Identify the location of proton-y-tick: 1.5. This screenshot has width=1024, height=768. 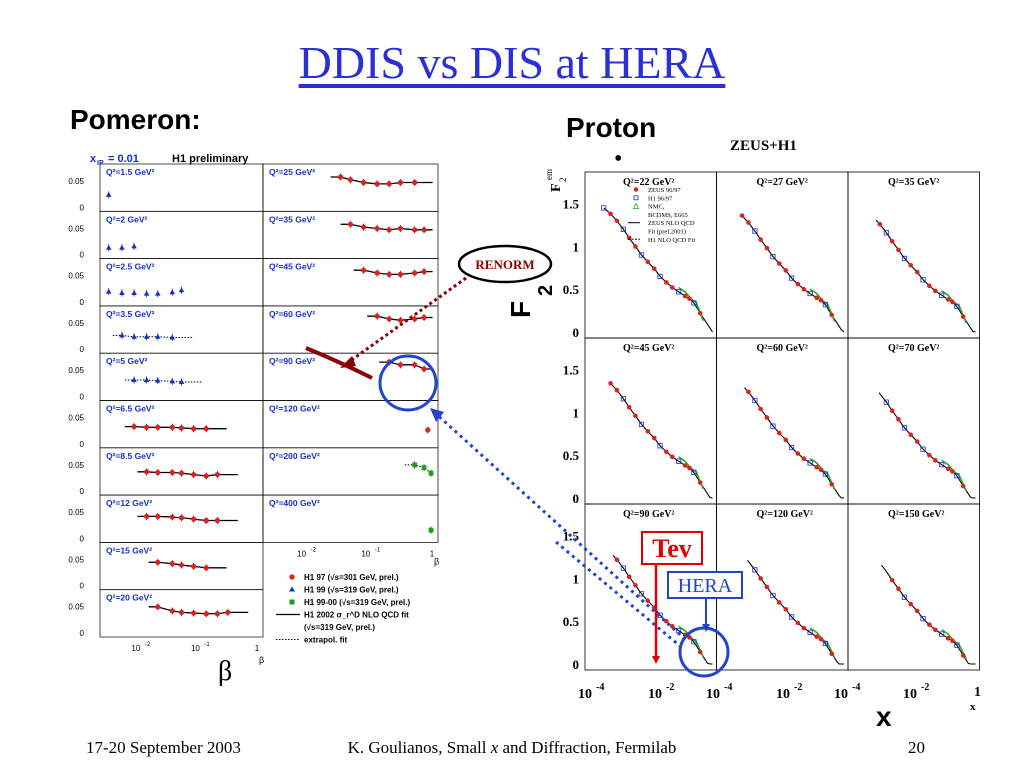
(571, 370).